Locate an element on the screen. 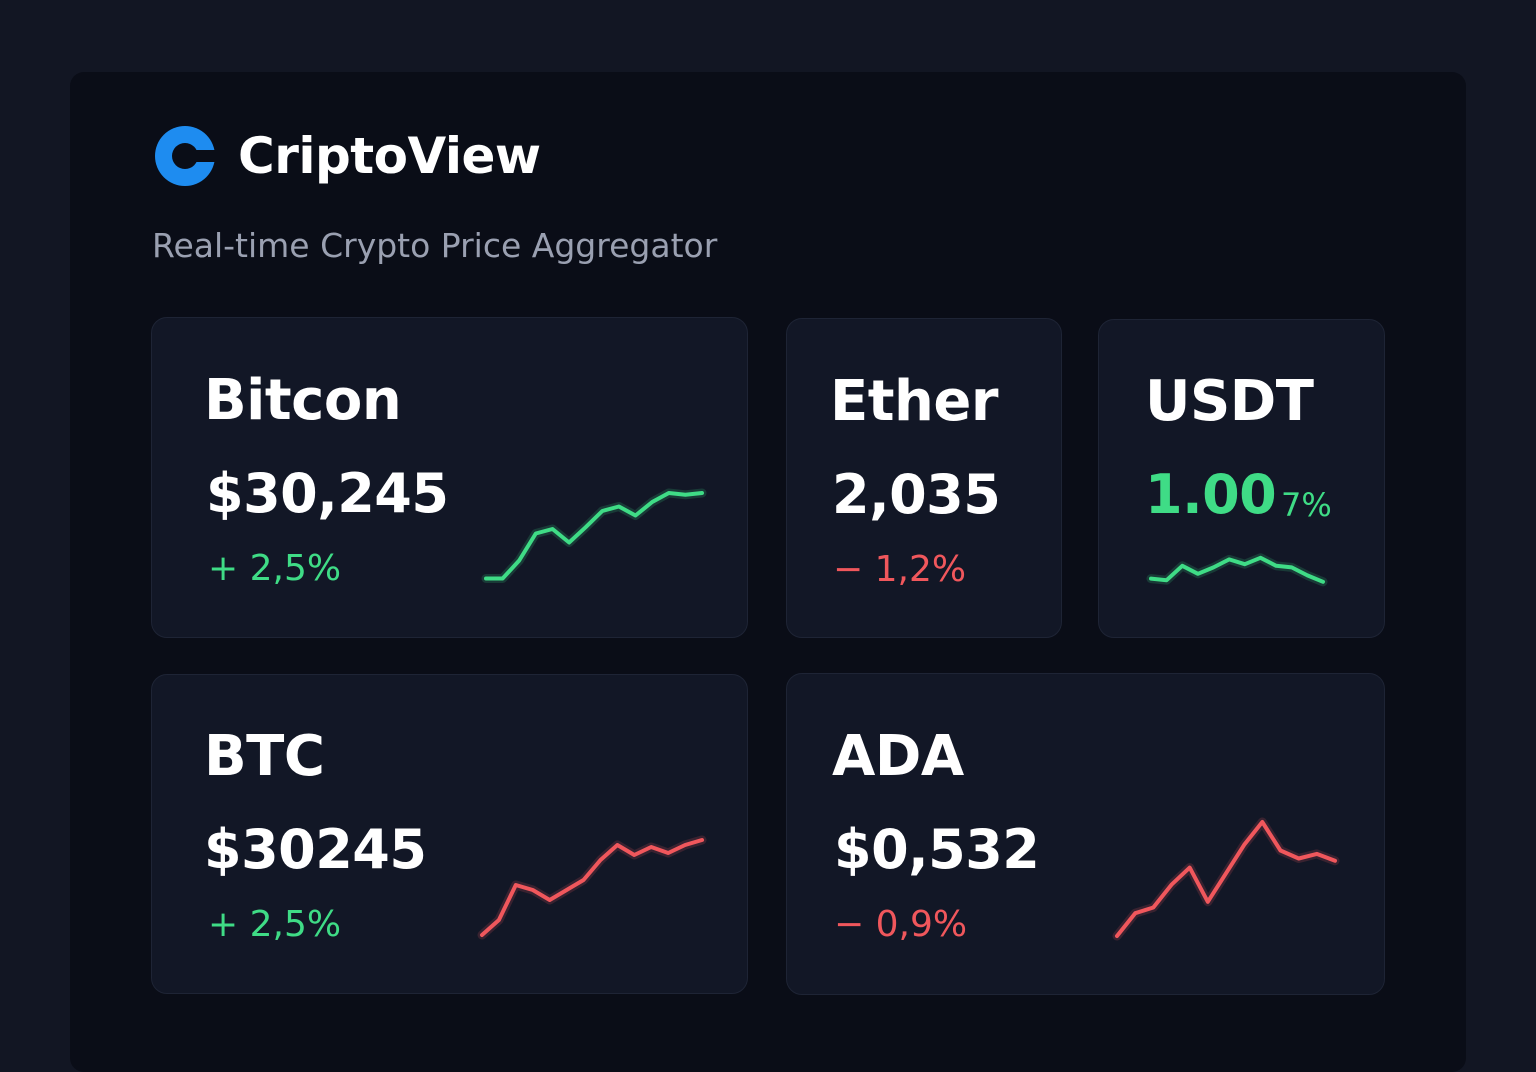  coin-change: − 1,2% is located at coordinates (900, 569).